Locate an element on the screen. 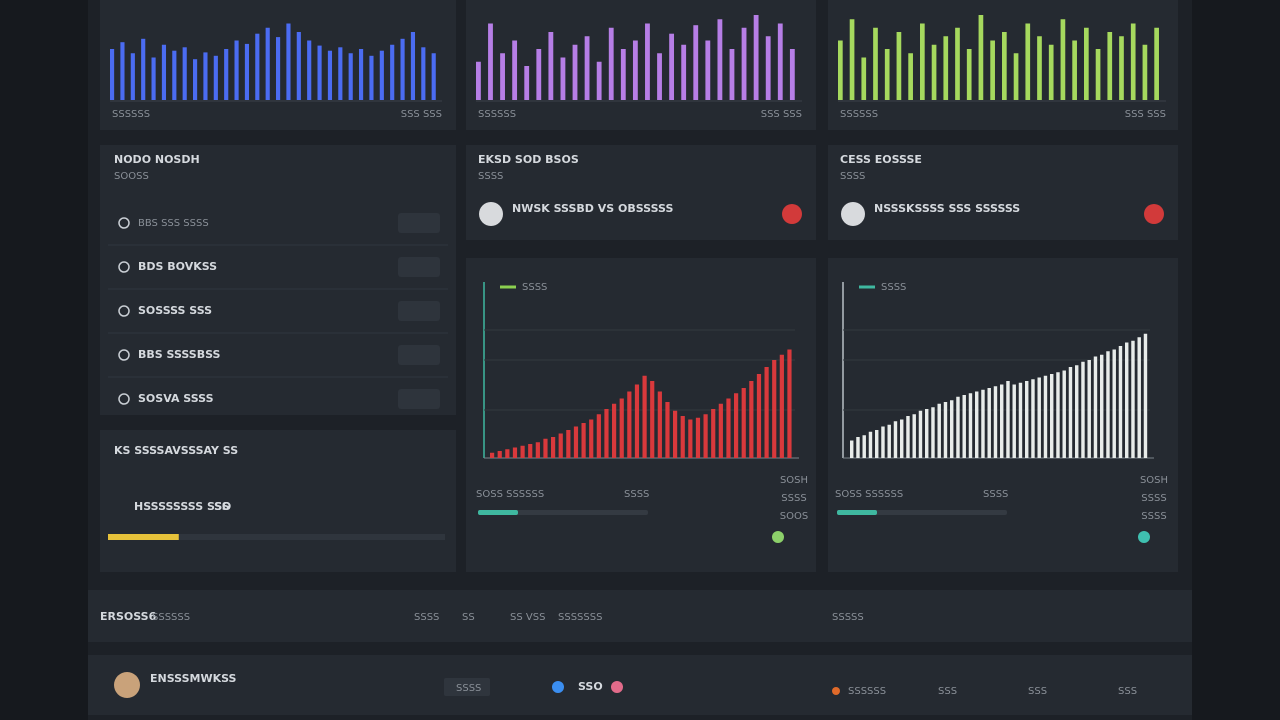 Image resolution: width=1280 pixels, height=720 pixels. tag: SSS is located at coordinates (1127, 691).